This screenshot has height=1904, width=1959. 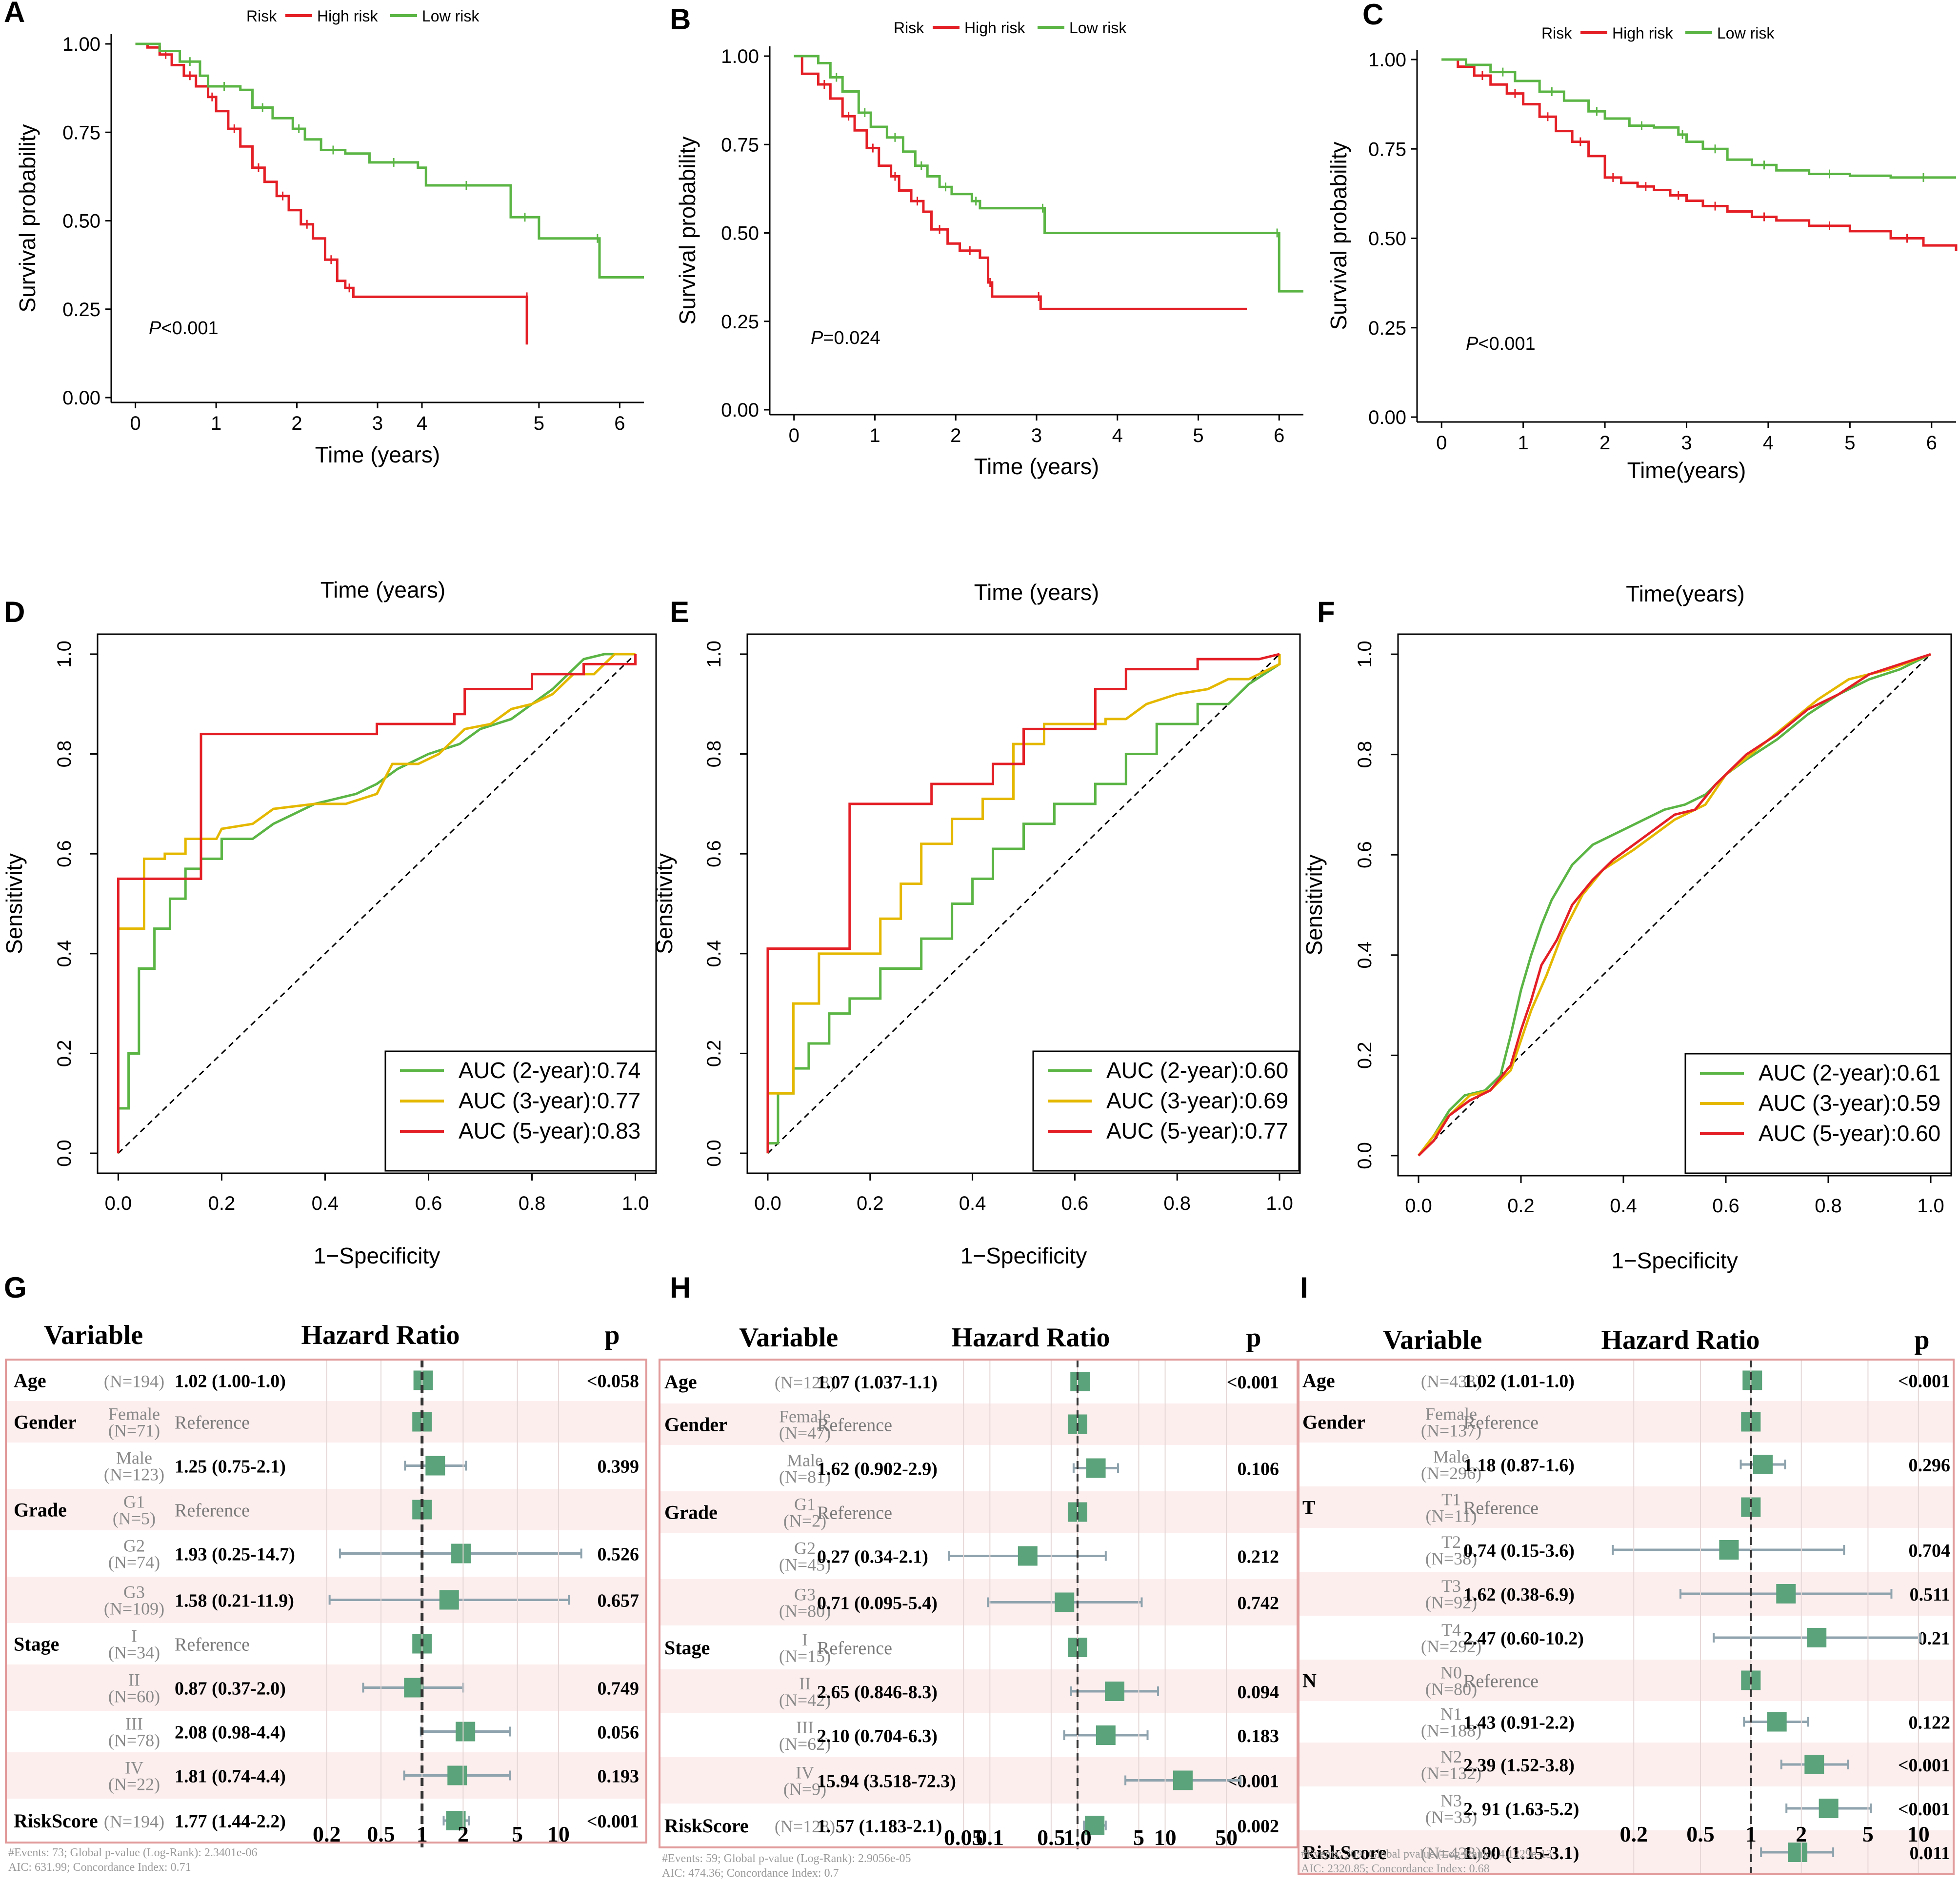 What do you see at coordinates (1258, 1826) in the screenshot?
I see `row-p-value: 0.002` at bounding box center [1258, 1826].